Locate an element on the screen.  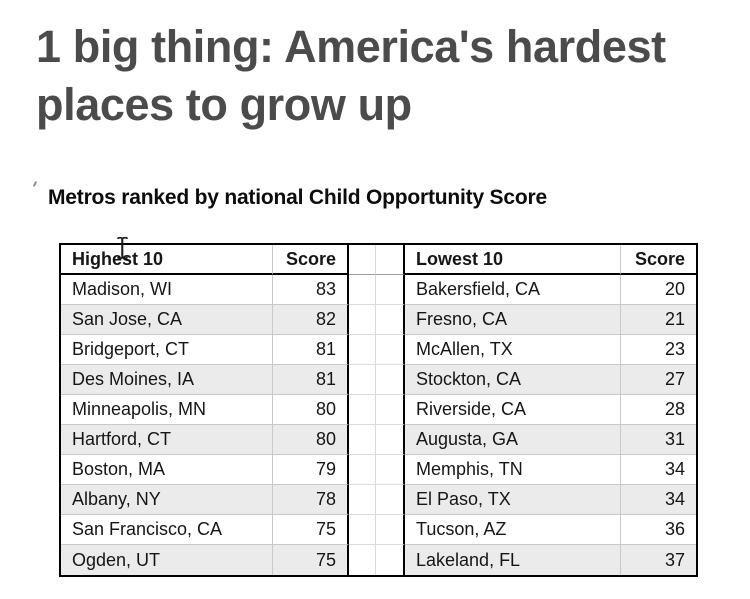
highest-metro-cell: Hartford, CT is located at coordinates (167, 440).